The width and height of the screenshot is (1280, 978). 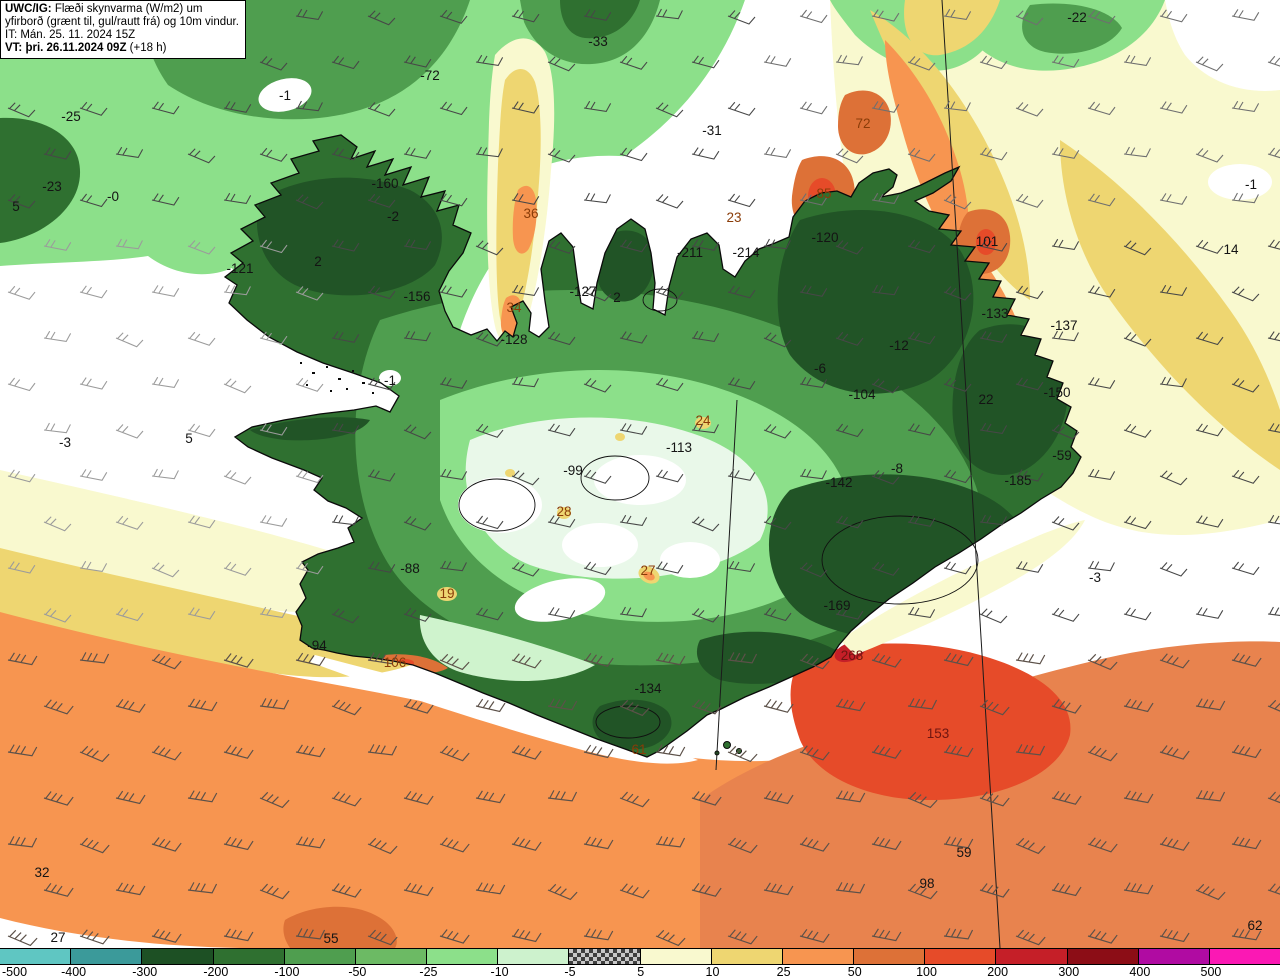 What do you see at coordinates (573, 470) in the screenshot?
I see `flux-value-label: -99` at bounding box center [573, 470].